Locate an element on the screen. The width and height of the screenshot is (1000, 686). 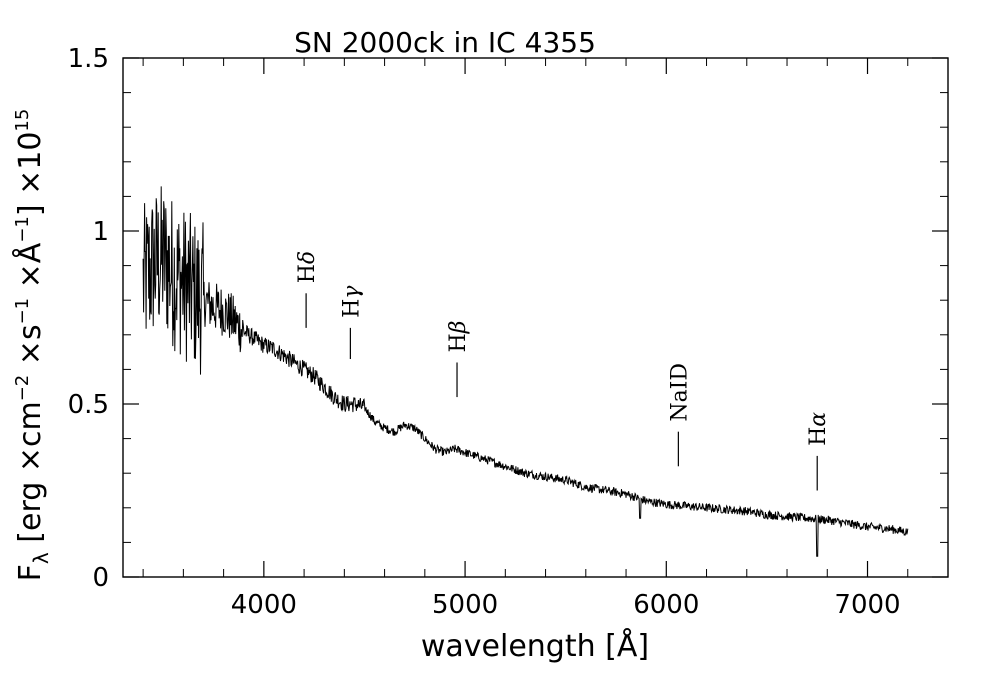
line-label-group: Hβ is located at coordinates (458, 337).